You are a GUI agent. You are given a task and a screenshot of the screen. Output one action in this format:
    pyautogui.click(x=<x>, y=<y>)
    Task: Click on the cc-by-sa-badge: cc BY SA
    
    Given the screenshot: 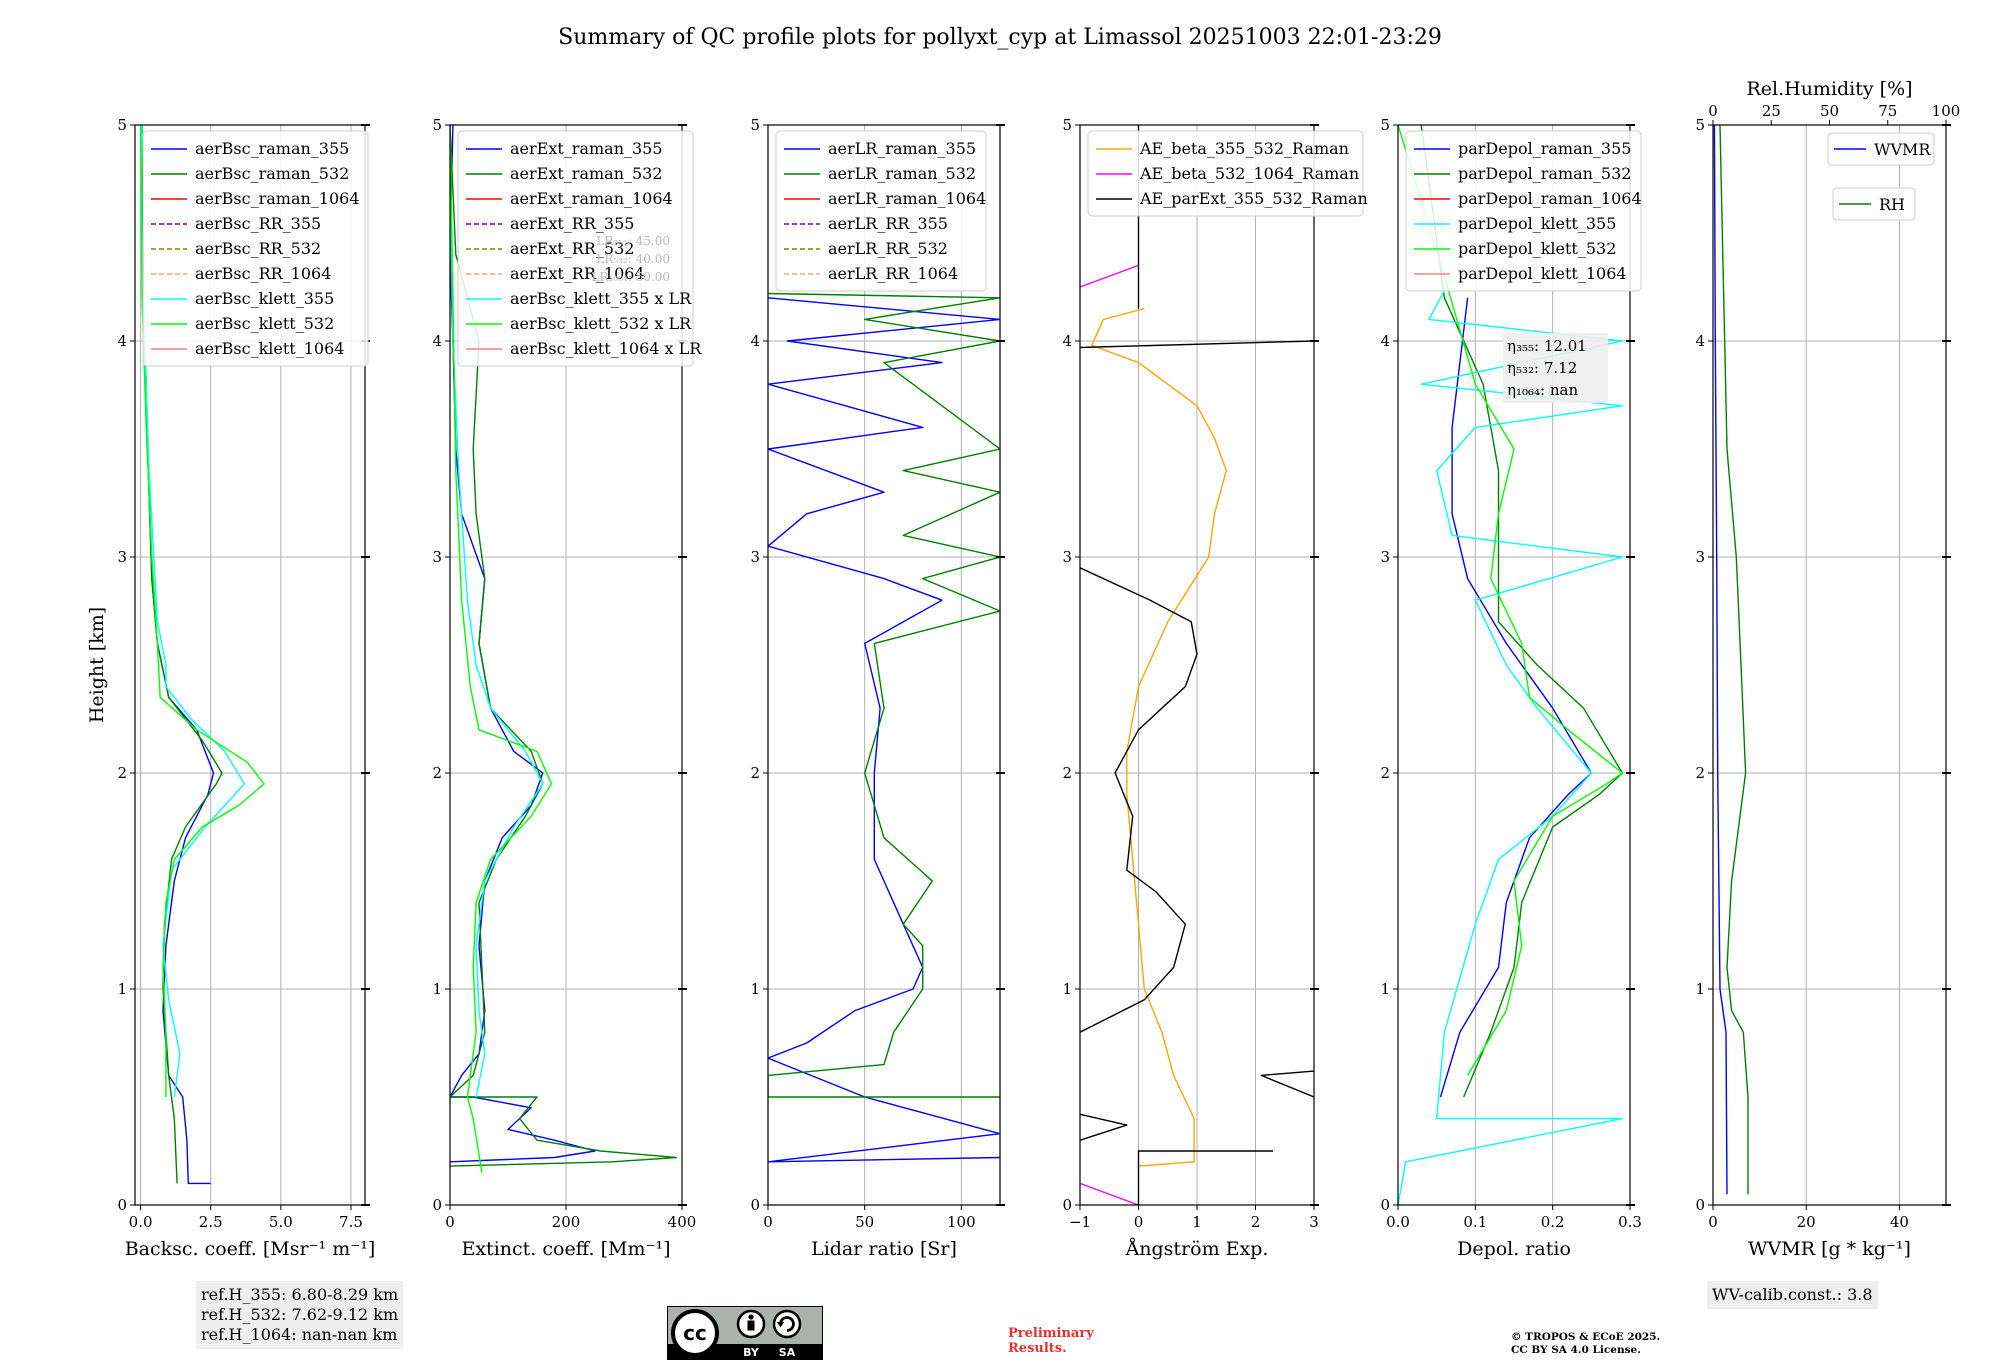 What is the action you would take?
    pyautogui.click(x=745, y=1333)
    